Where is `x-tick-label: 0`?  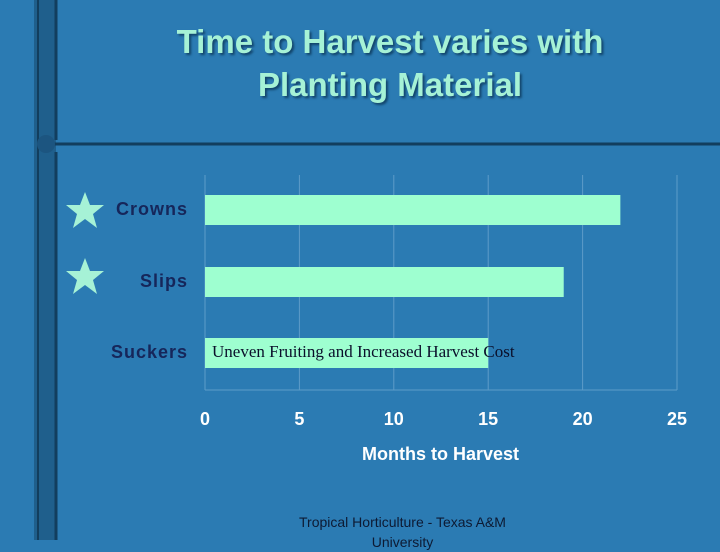 x-tick-label: 0 is located at coordinates (205, 419).